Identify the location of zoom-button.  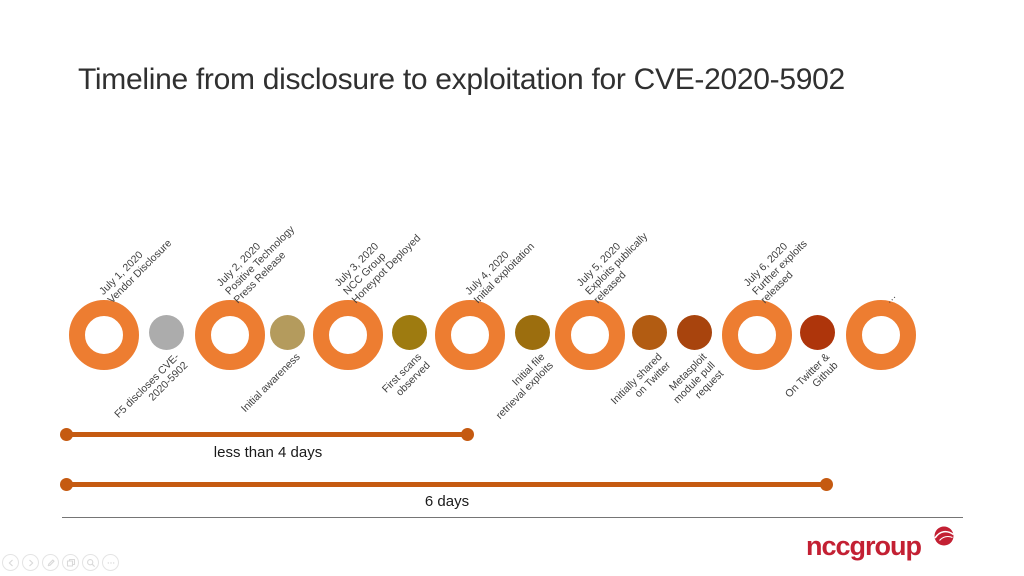
(90, 562).